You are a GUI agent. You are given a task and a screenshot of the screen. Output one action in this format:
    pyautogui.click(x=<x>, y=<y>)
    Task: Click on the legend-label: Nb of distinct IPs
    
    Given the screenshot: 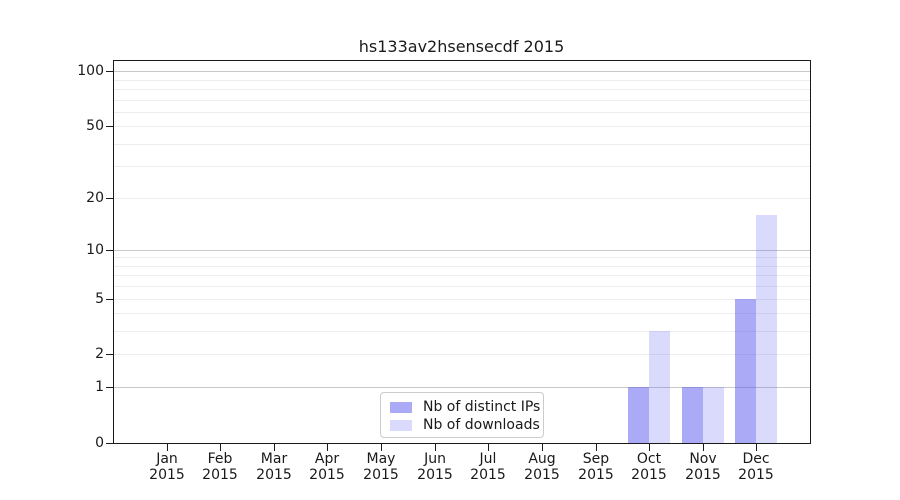 What is the action you would take?
    pyautogui.click(x=482, y=407)
    